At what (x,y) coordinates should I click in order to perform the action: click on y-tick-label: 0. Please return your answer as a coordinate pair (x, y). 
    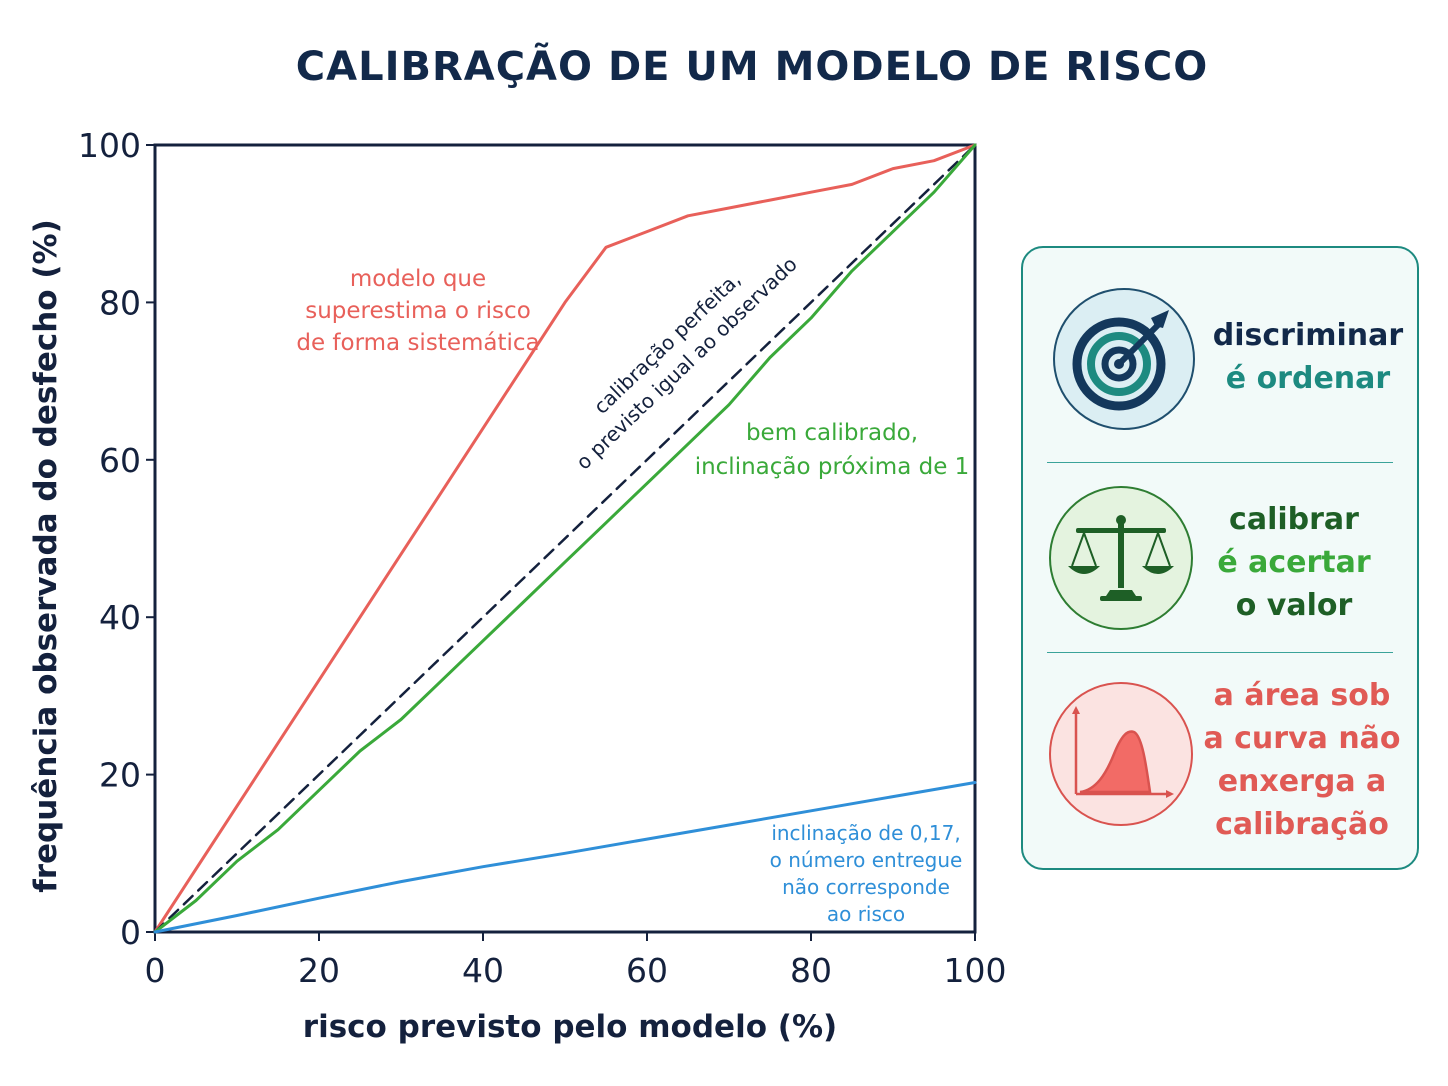
    Looking at the image, I should click on (130, 932).